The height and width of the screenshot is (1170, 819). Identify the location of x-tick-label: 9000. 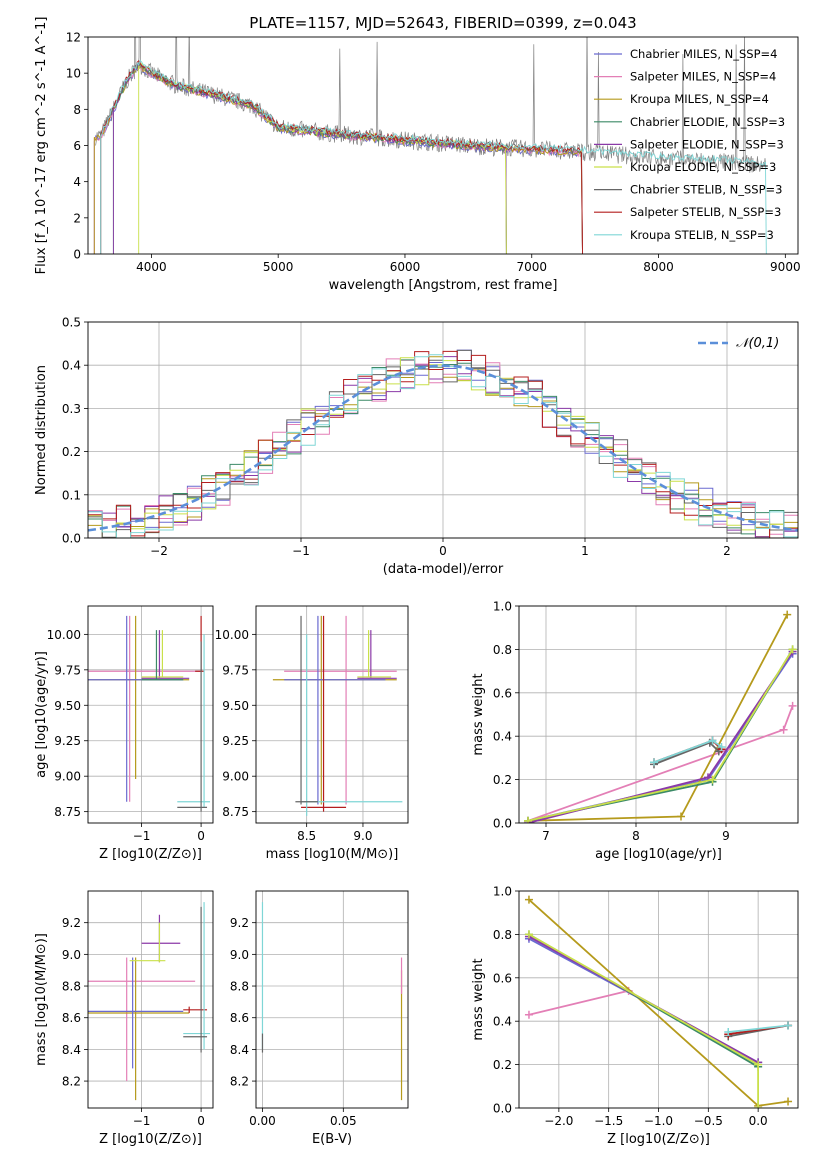
(785, 267).